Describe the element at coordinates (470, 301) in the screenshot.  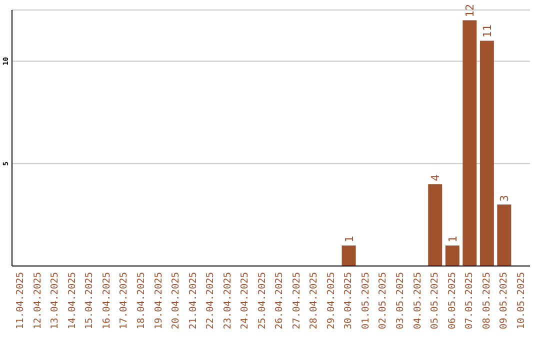
I see `x-tick-label: 07.05.2025` at that location.